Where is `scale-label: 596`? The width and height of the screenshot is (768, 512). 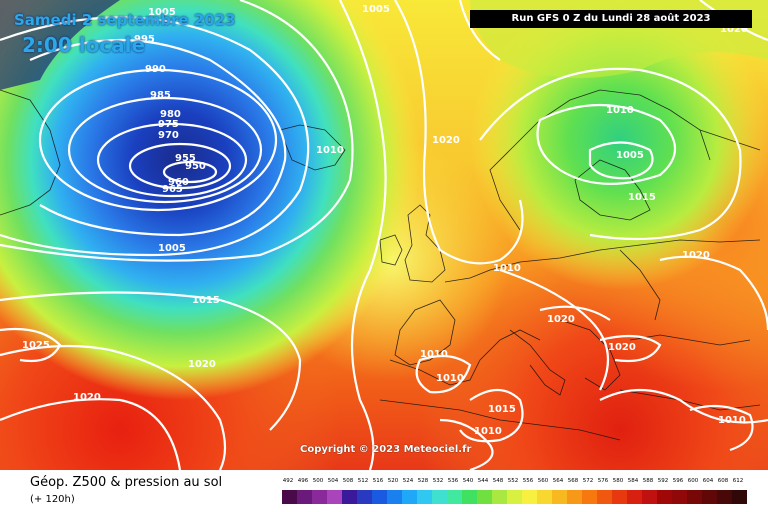
scale-label: 596 is located at coordinates (678, 481).